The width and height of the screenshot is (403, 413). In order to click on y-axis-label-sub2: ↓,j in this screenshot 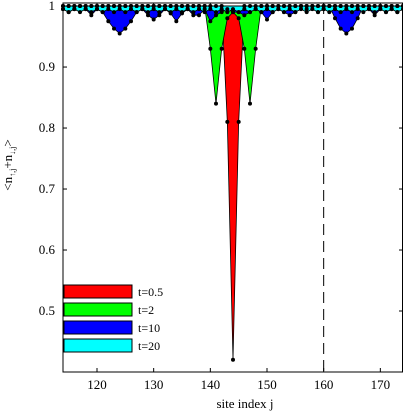, I will do `click(12, 151)`.